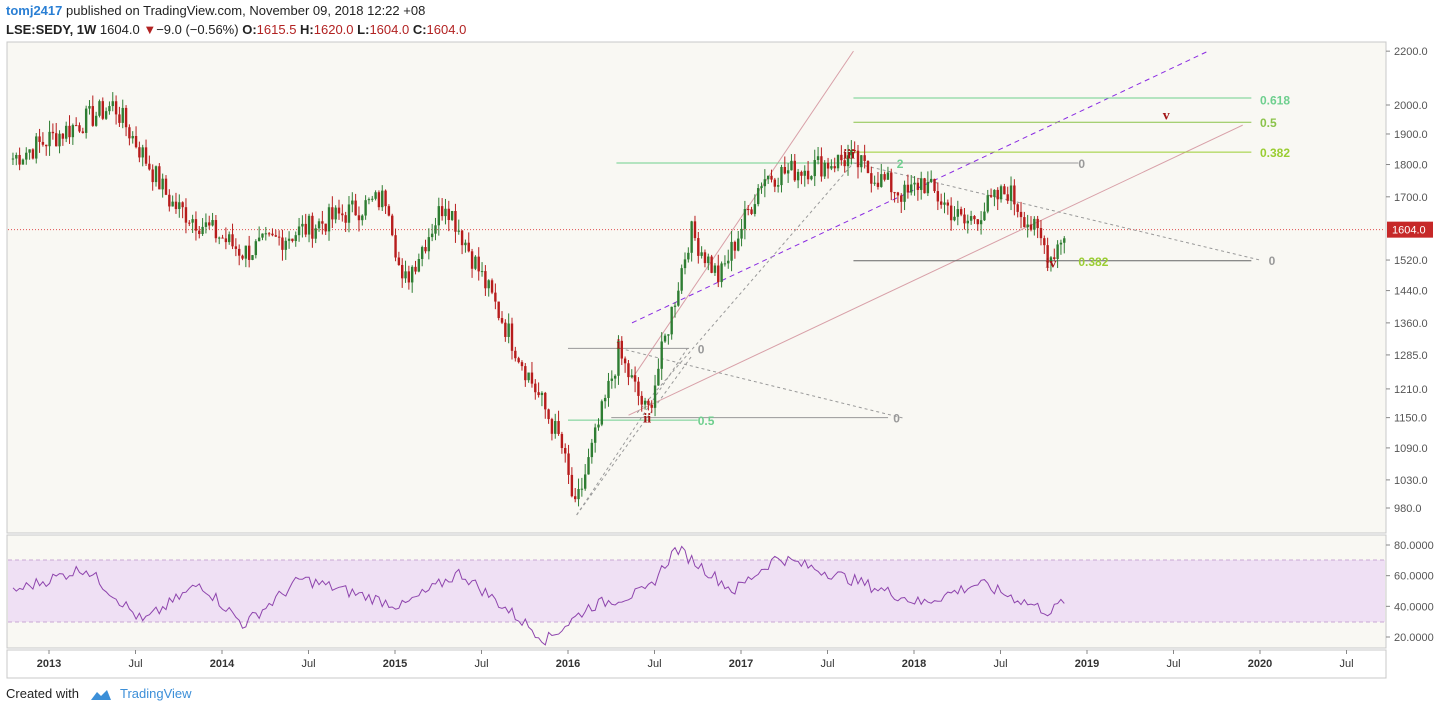 This screenshot has width=1444, height=711. Describe the element at coordinates (1414, 546) in the screenshot. I see `rsi-tick-label: 80.0000` at that location.